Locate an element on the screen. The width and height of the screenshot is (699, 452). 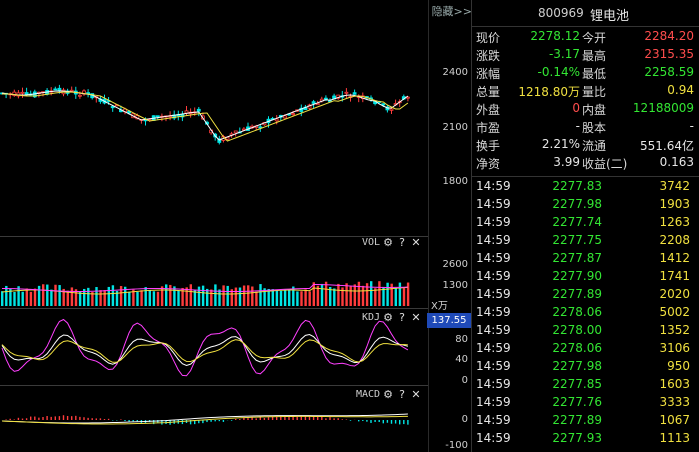
macd-settings-icon: ⚙ is located at coordinates (388, 394).